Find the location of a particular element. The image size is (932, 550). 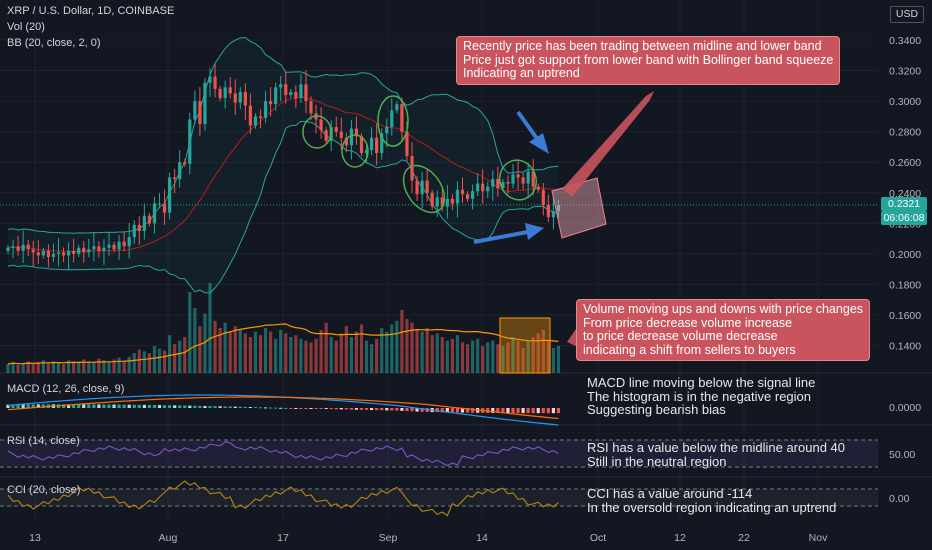

currency-button: USD is located at coordinates (907, 14).